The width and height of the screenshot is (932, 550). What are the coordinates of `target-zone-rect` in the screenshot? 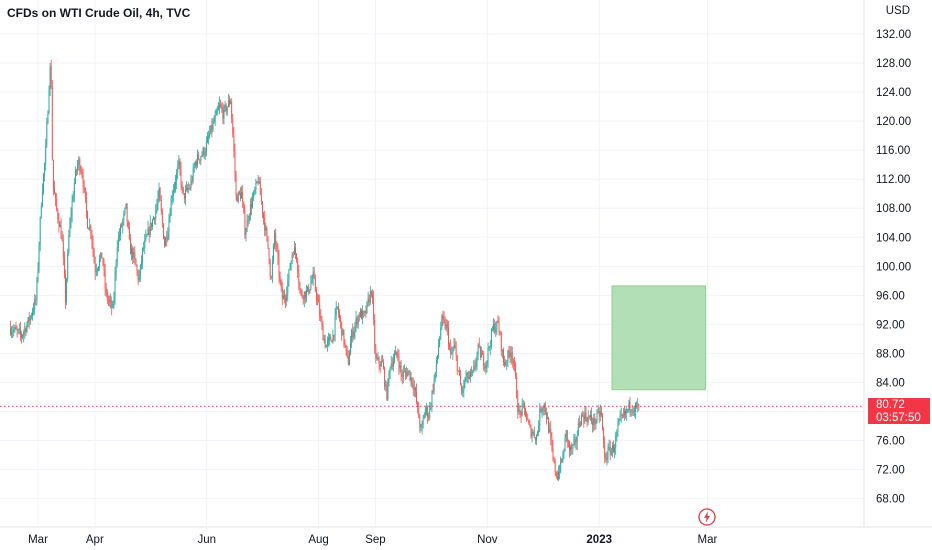 It's located at (659, 338).